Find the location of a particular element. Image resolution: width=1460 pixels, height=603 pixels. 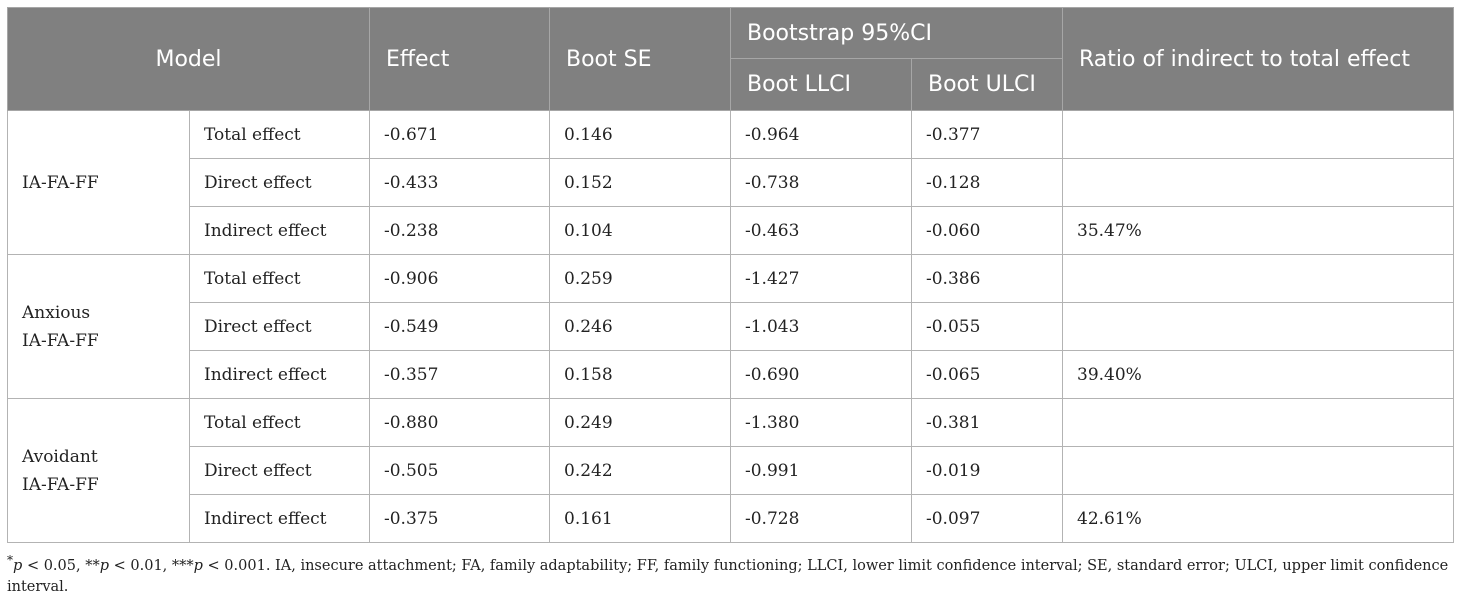

boot-llci-value: -0.690 is located at coordinates (821, 374).